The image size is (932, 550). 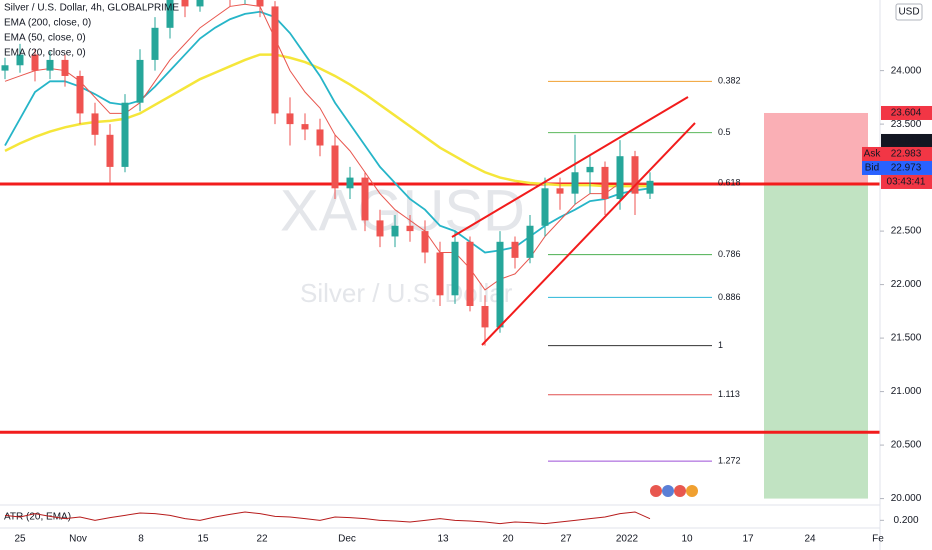 I want to click on position-target, so click(x=816, y=341).